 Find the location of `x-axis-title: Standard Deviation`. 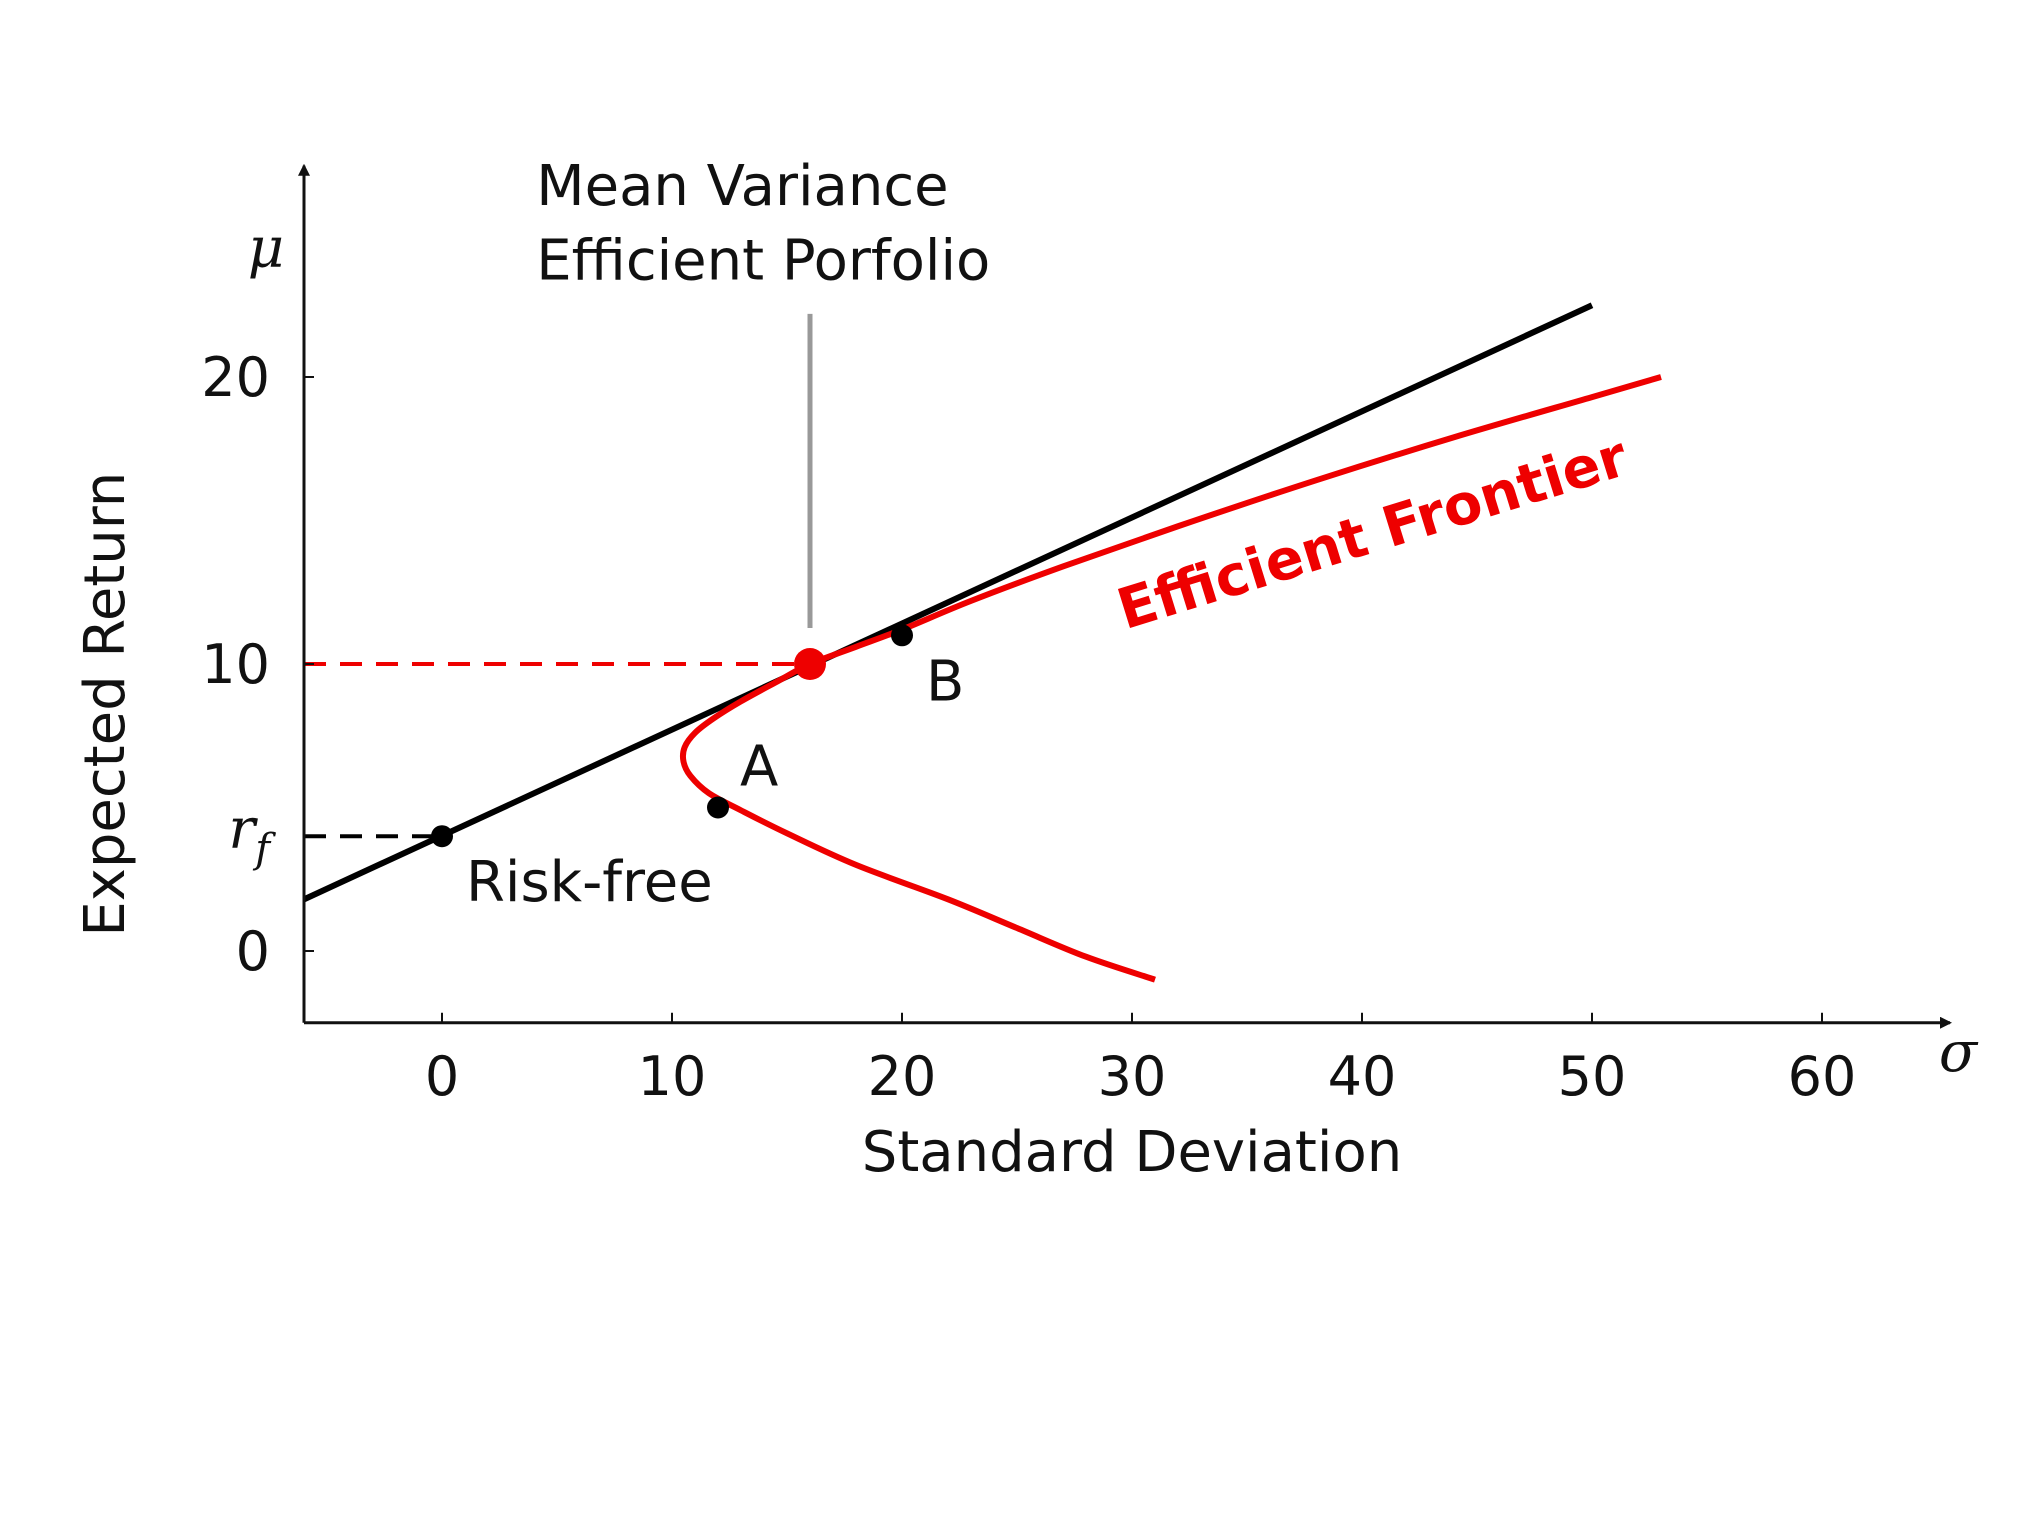

x-axis-title: Standard Deviation is located at coordinates (1132, 1152).